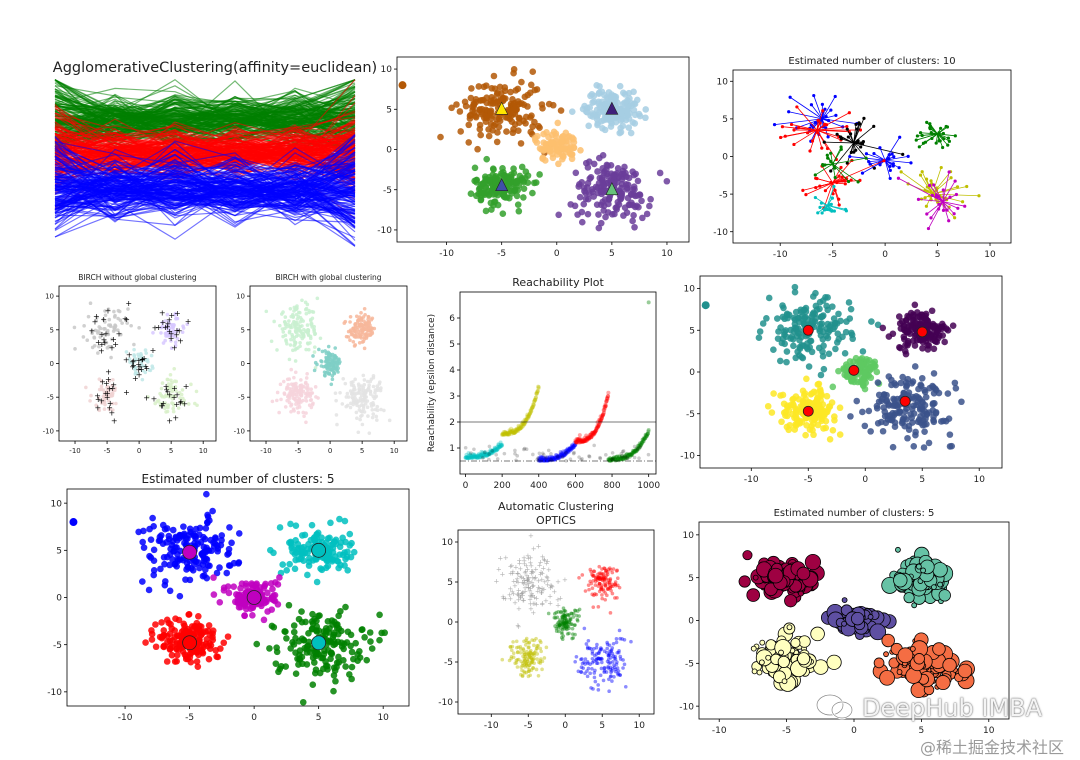 This screenshot has width=1080, height=760. What do you see at coordinates (905, 401) in the screenshot?
I see `centroid-marker` at bounding box center [905, 401].